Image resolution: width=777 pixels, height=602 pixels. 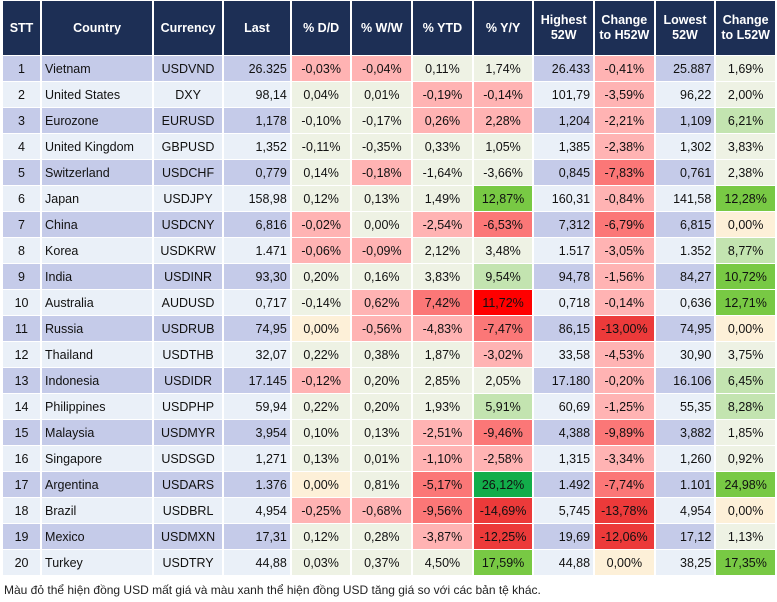 What do you see at coordinates (503, 510) in the screenshot?
I see `yy-cell: -14,69%` at bounding box center [503, 510].